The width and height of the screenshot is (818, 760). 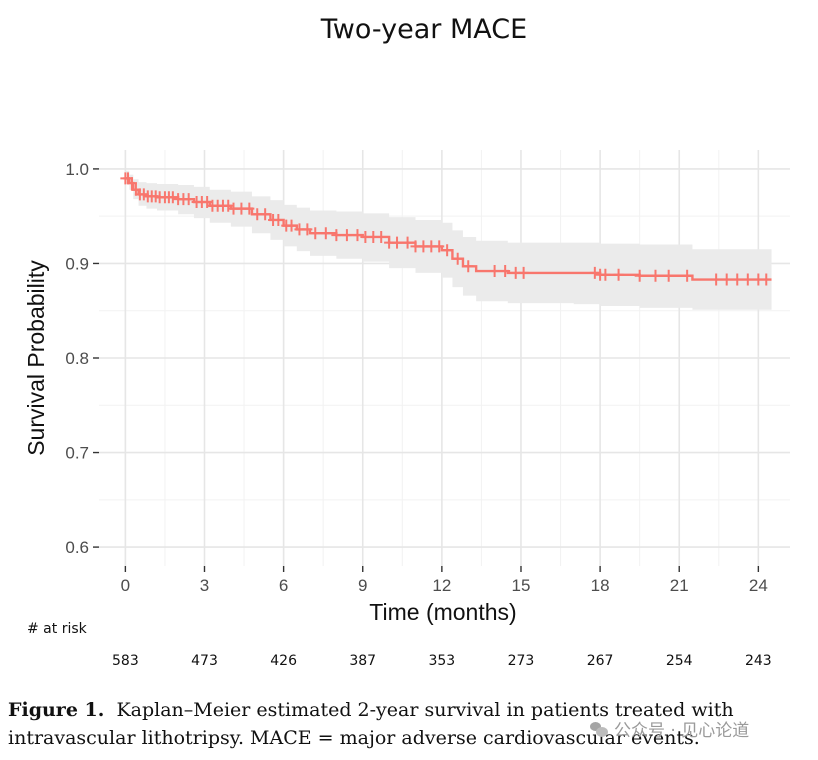 I want to click on x-axis-ticks: 0 3 6 9 12 15 18 21 24, so click(x=444, y=580).